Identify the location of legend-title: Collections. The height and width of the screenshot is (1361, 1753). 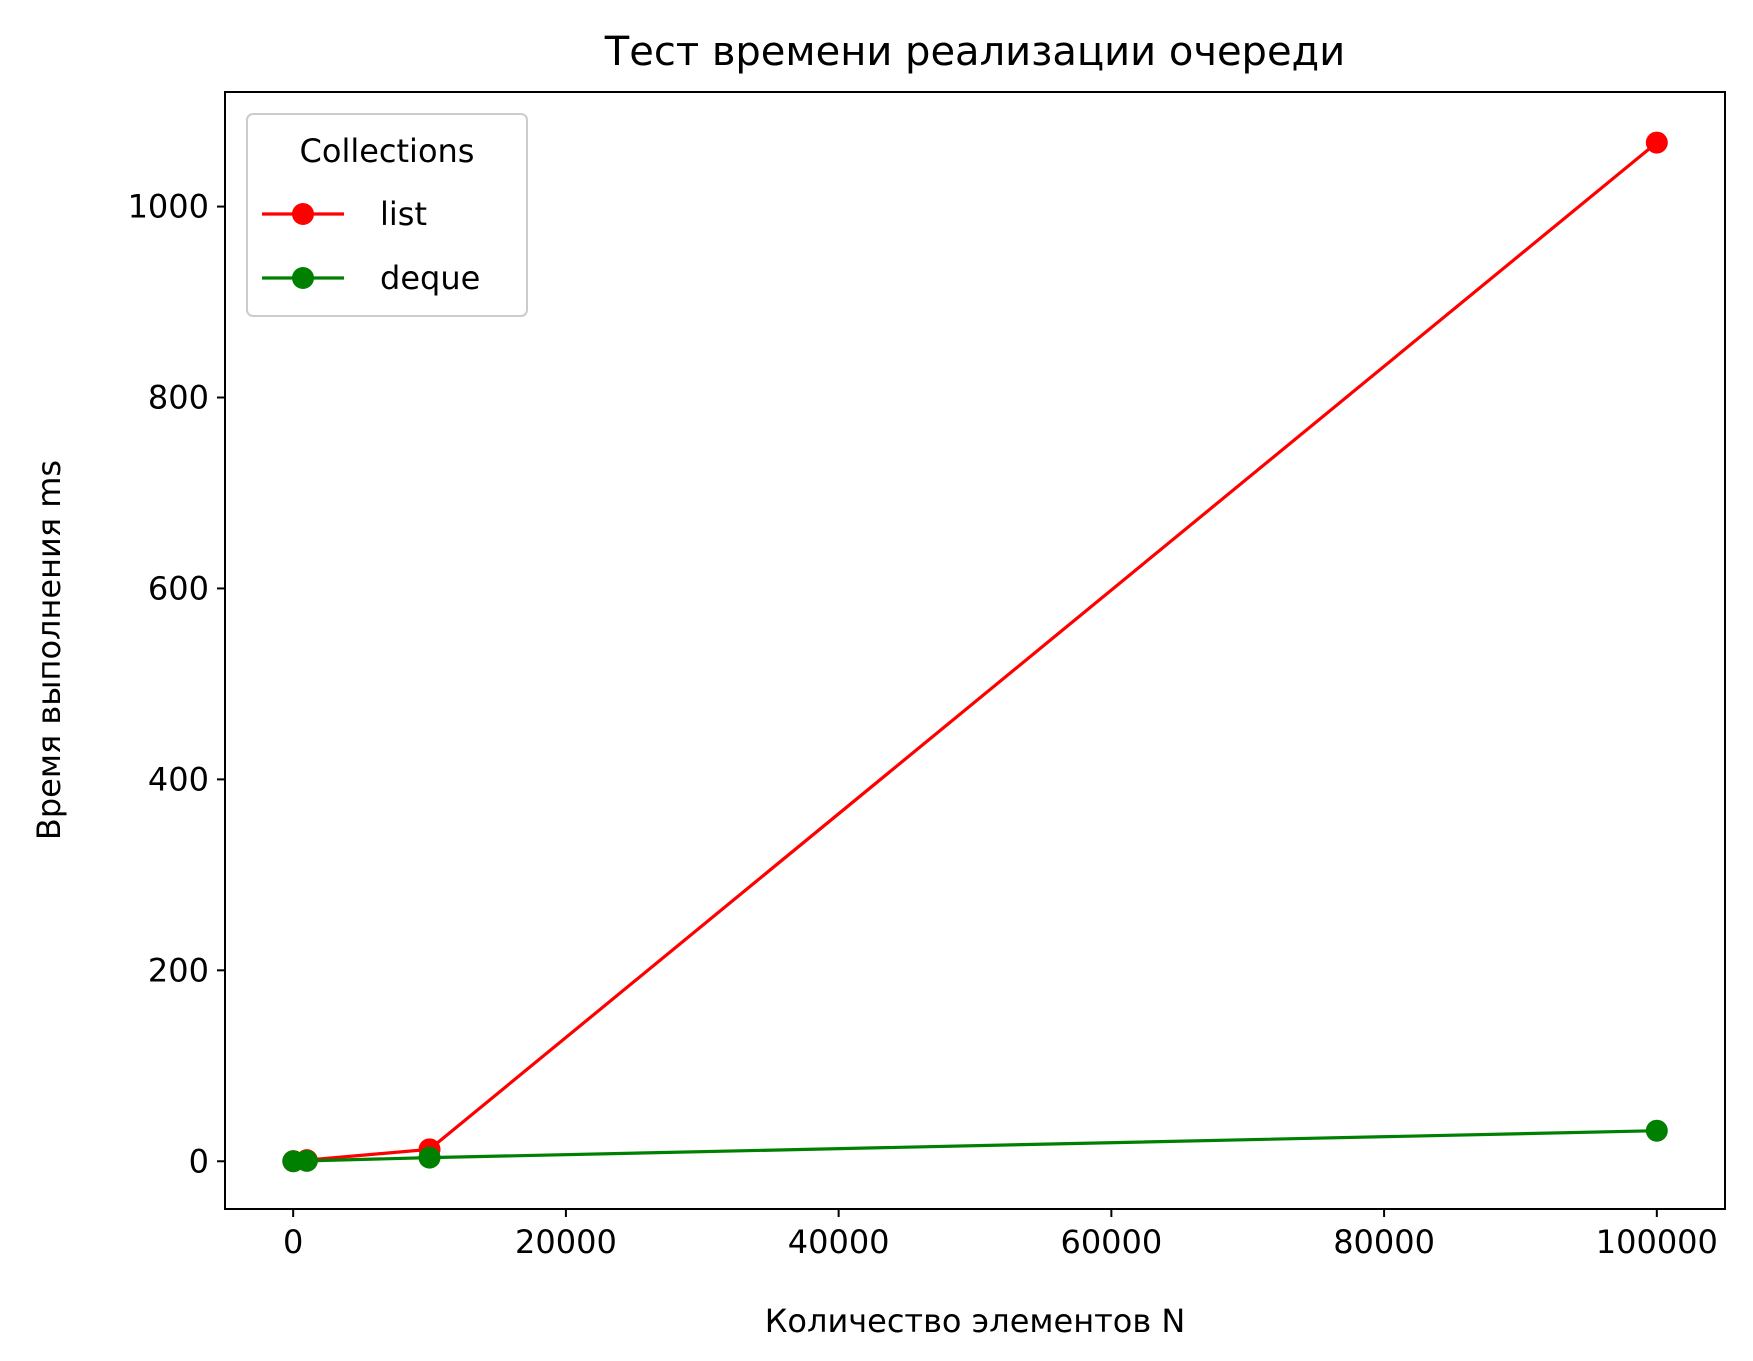
(387, 151).